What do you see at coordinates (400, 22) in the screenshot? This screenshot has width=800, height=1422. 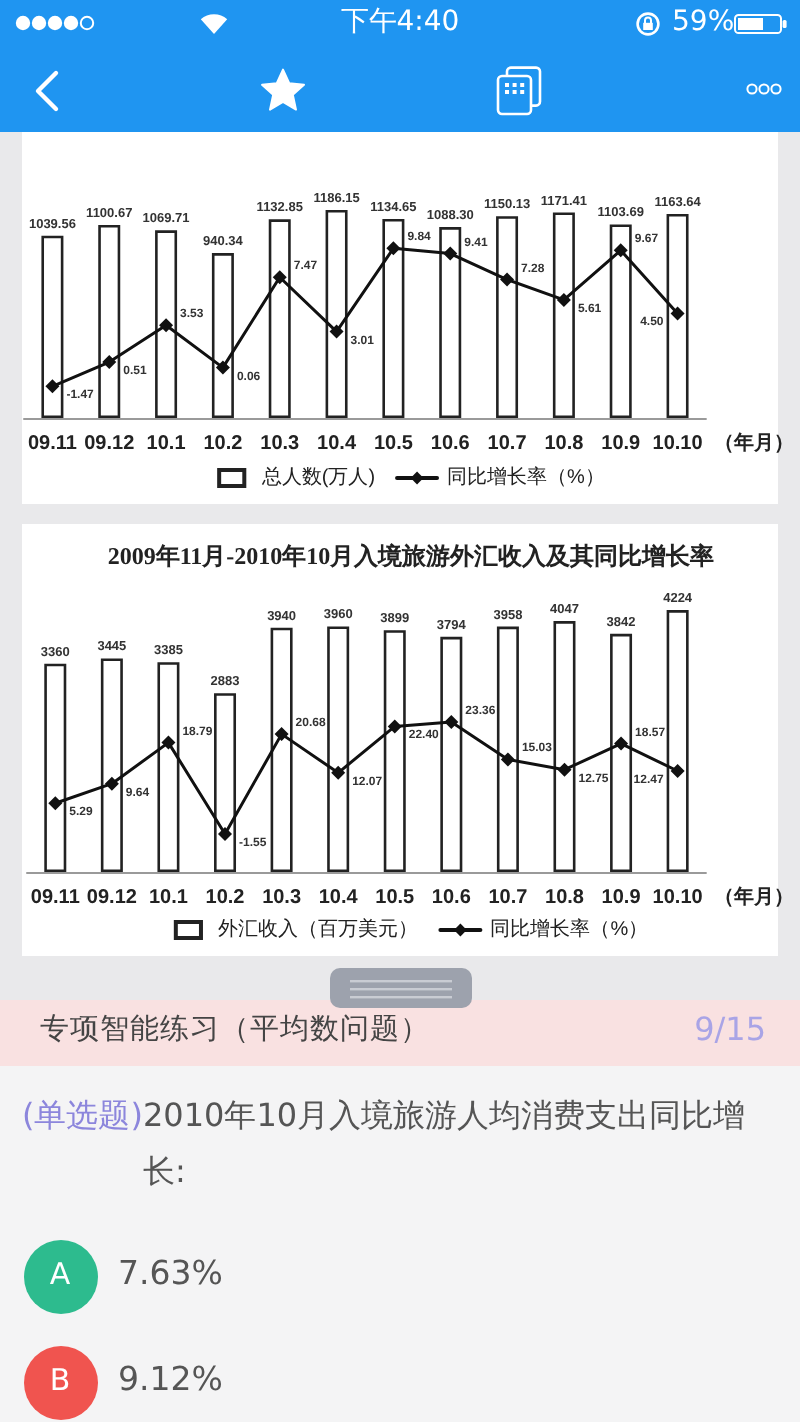 I see `text: 下午4:40` at bounding box center [400, 22].